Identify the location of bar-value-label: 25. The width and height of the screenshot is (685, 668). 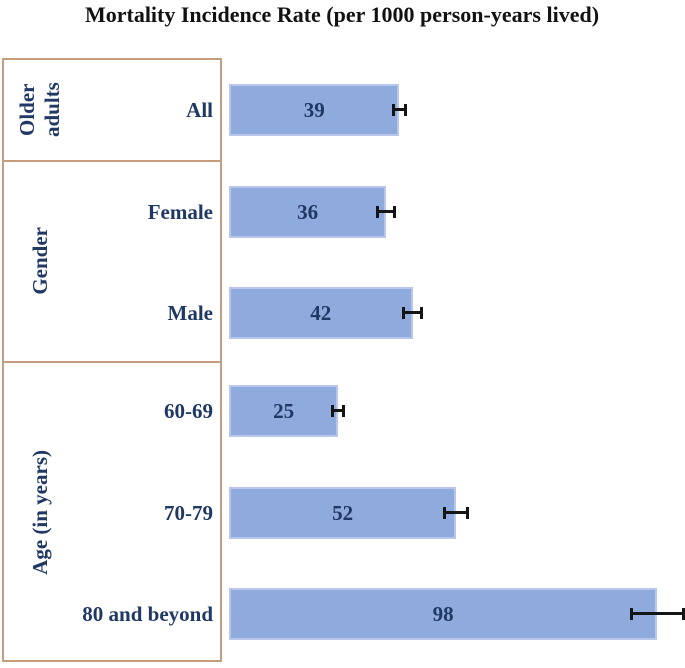
(284, 410).